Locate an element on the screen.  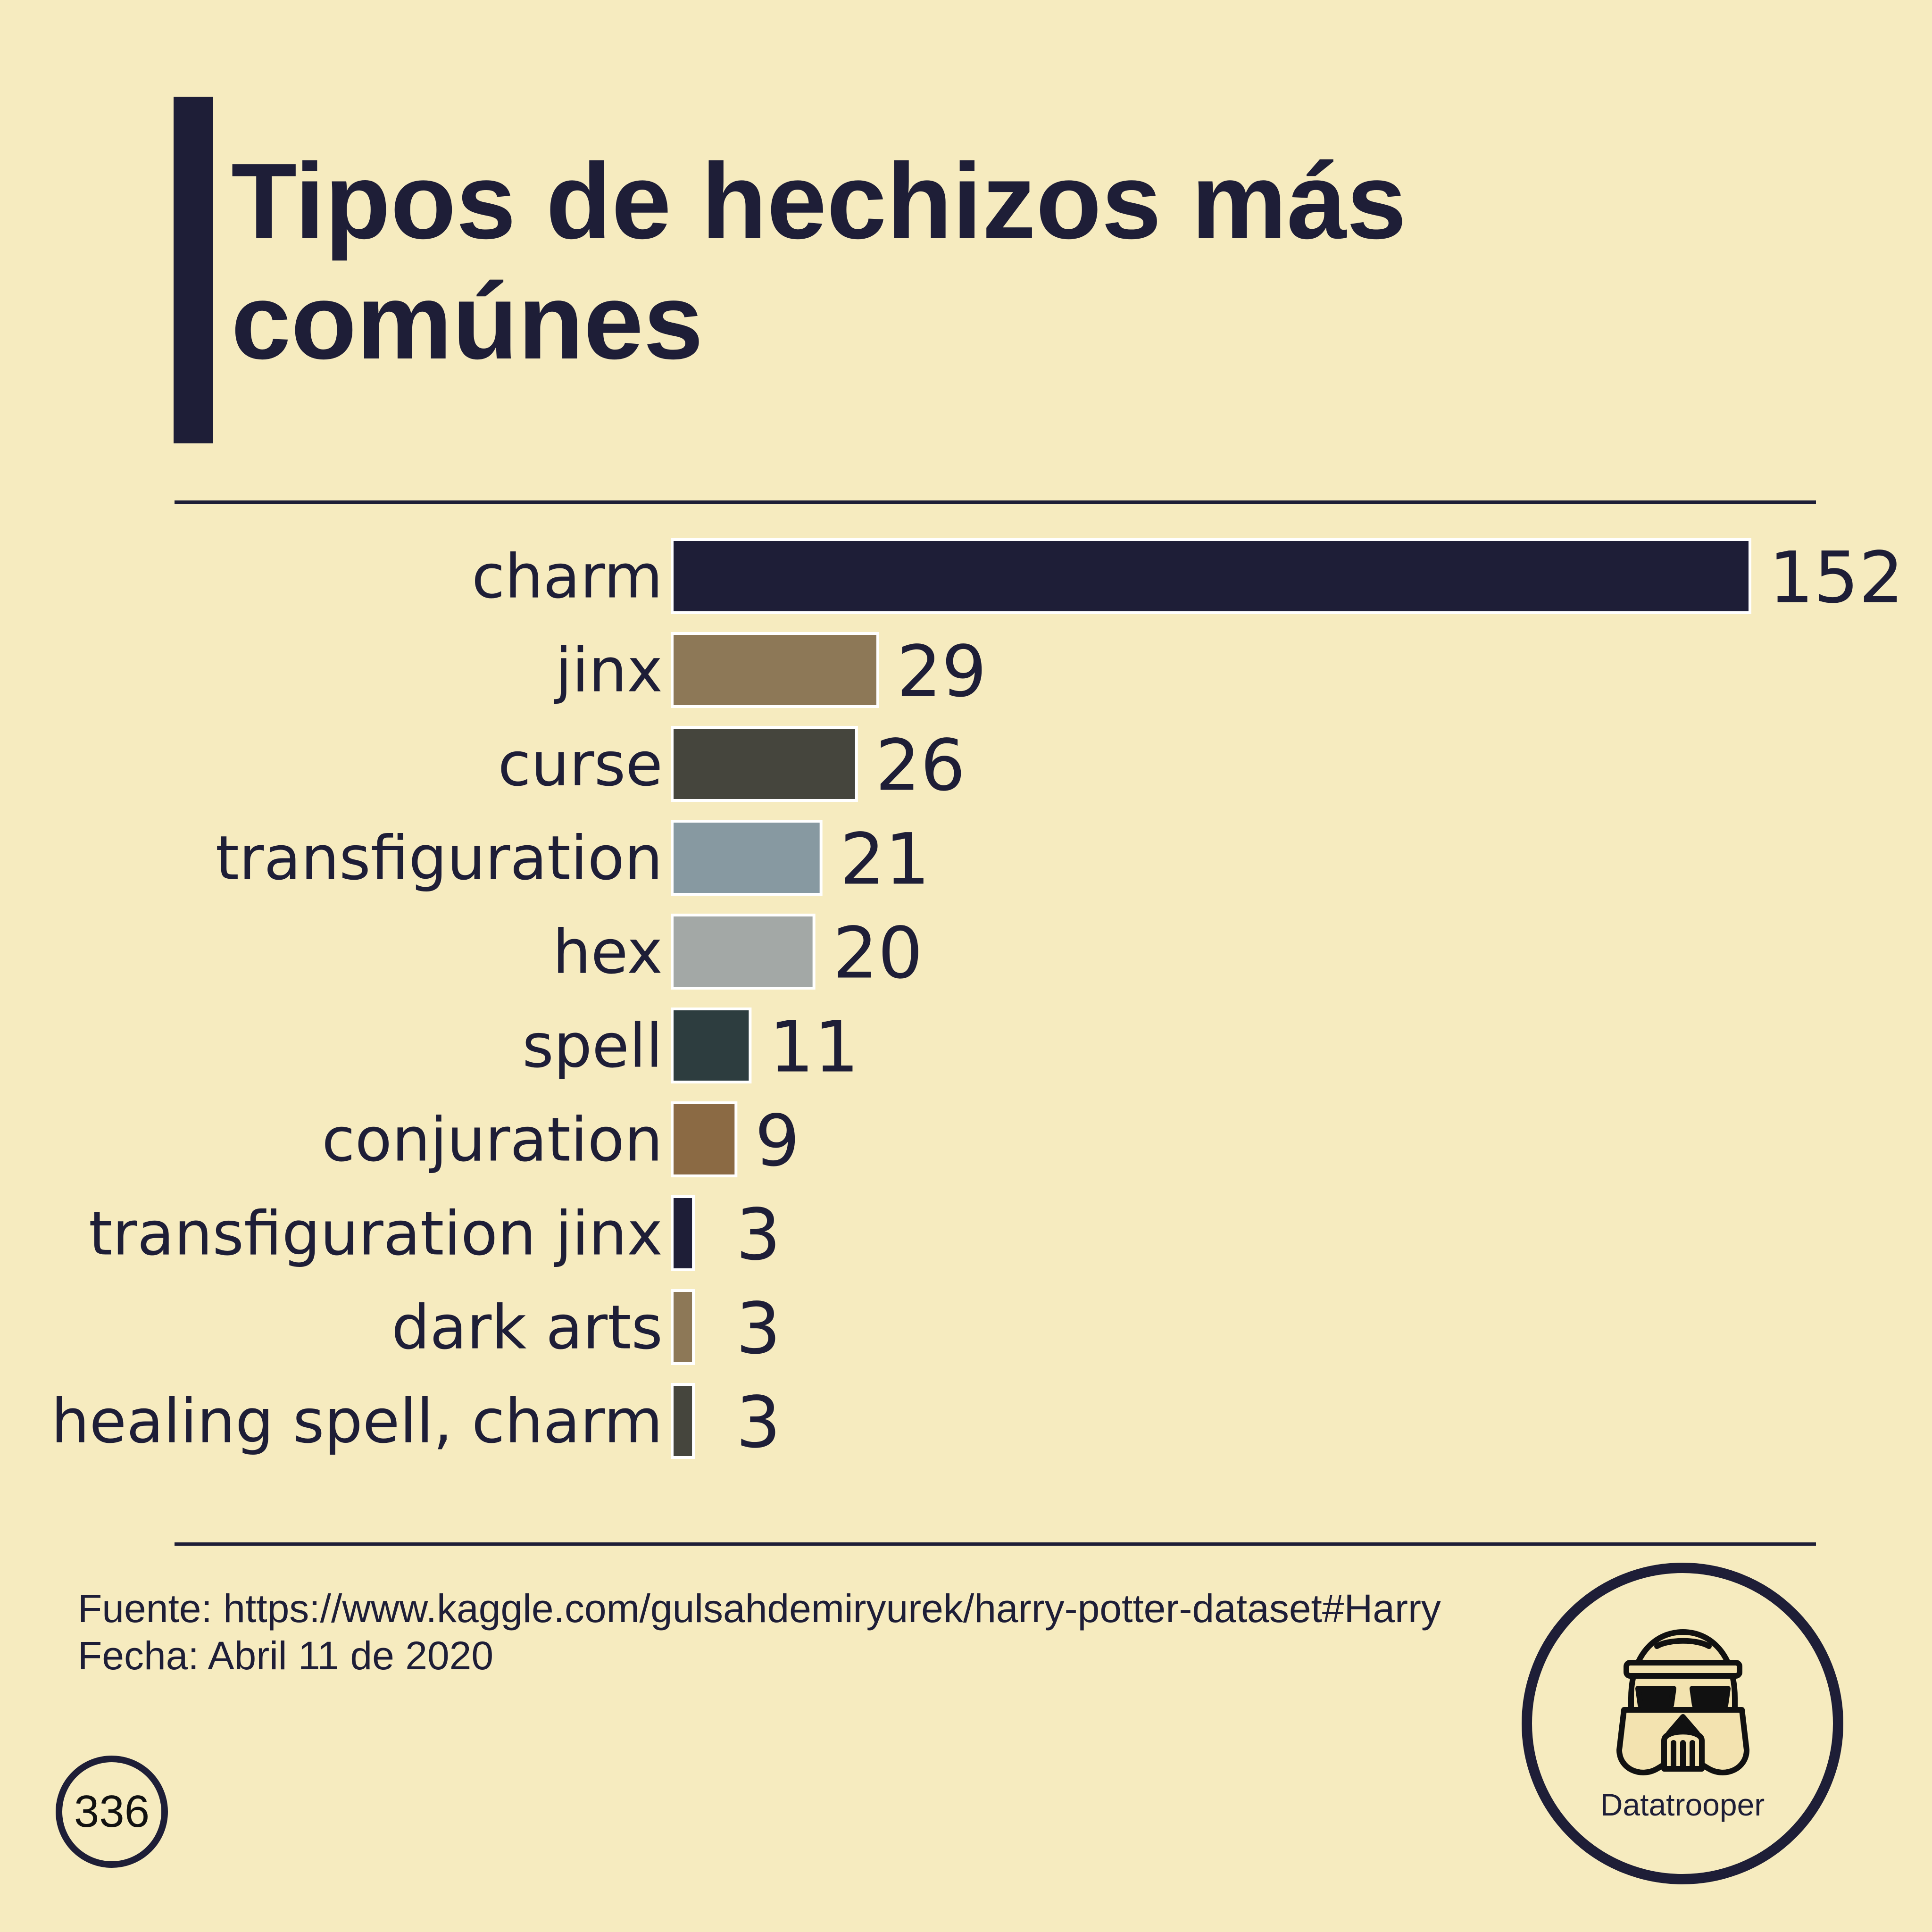
category-label: transfiguration is located at coordinates (440, 859).